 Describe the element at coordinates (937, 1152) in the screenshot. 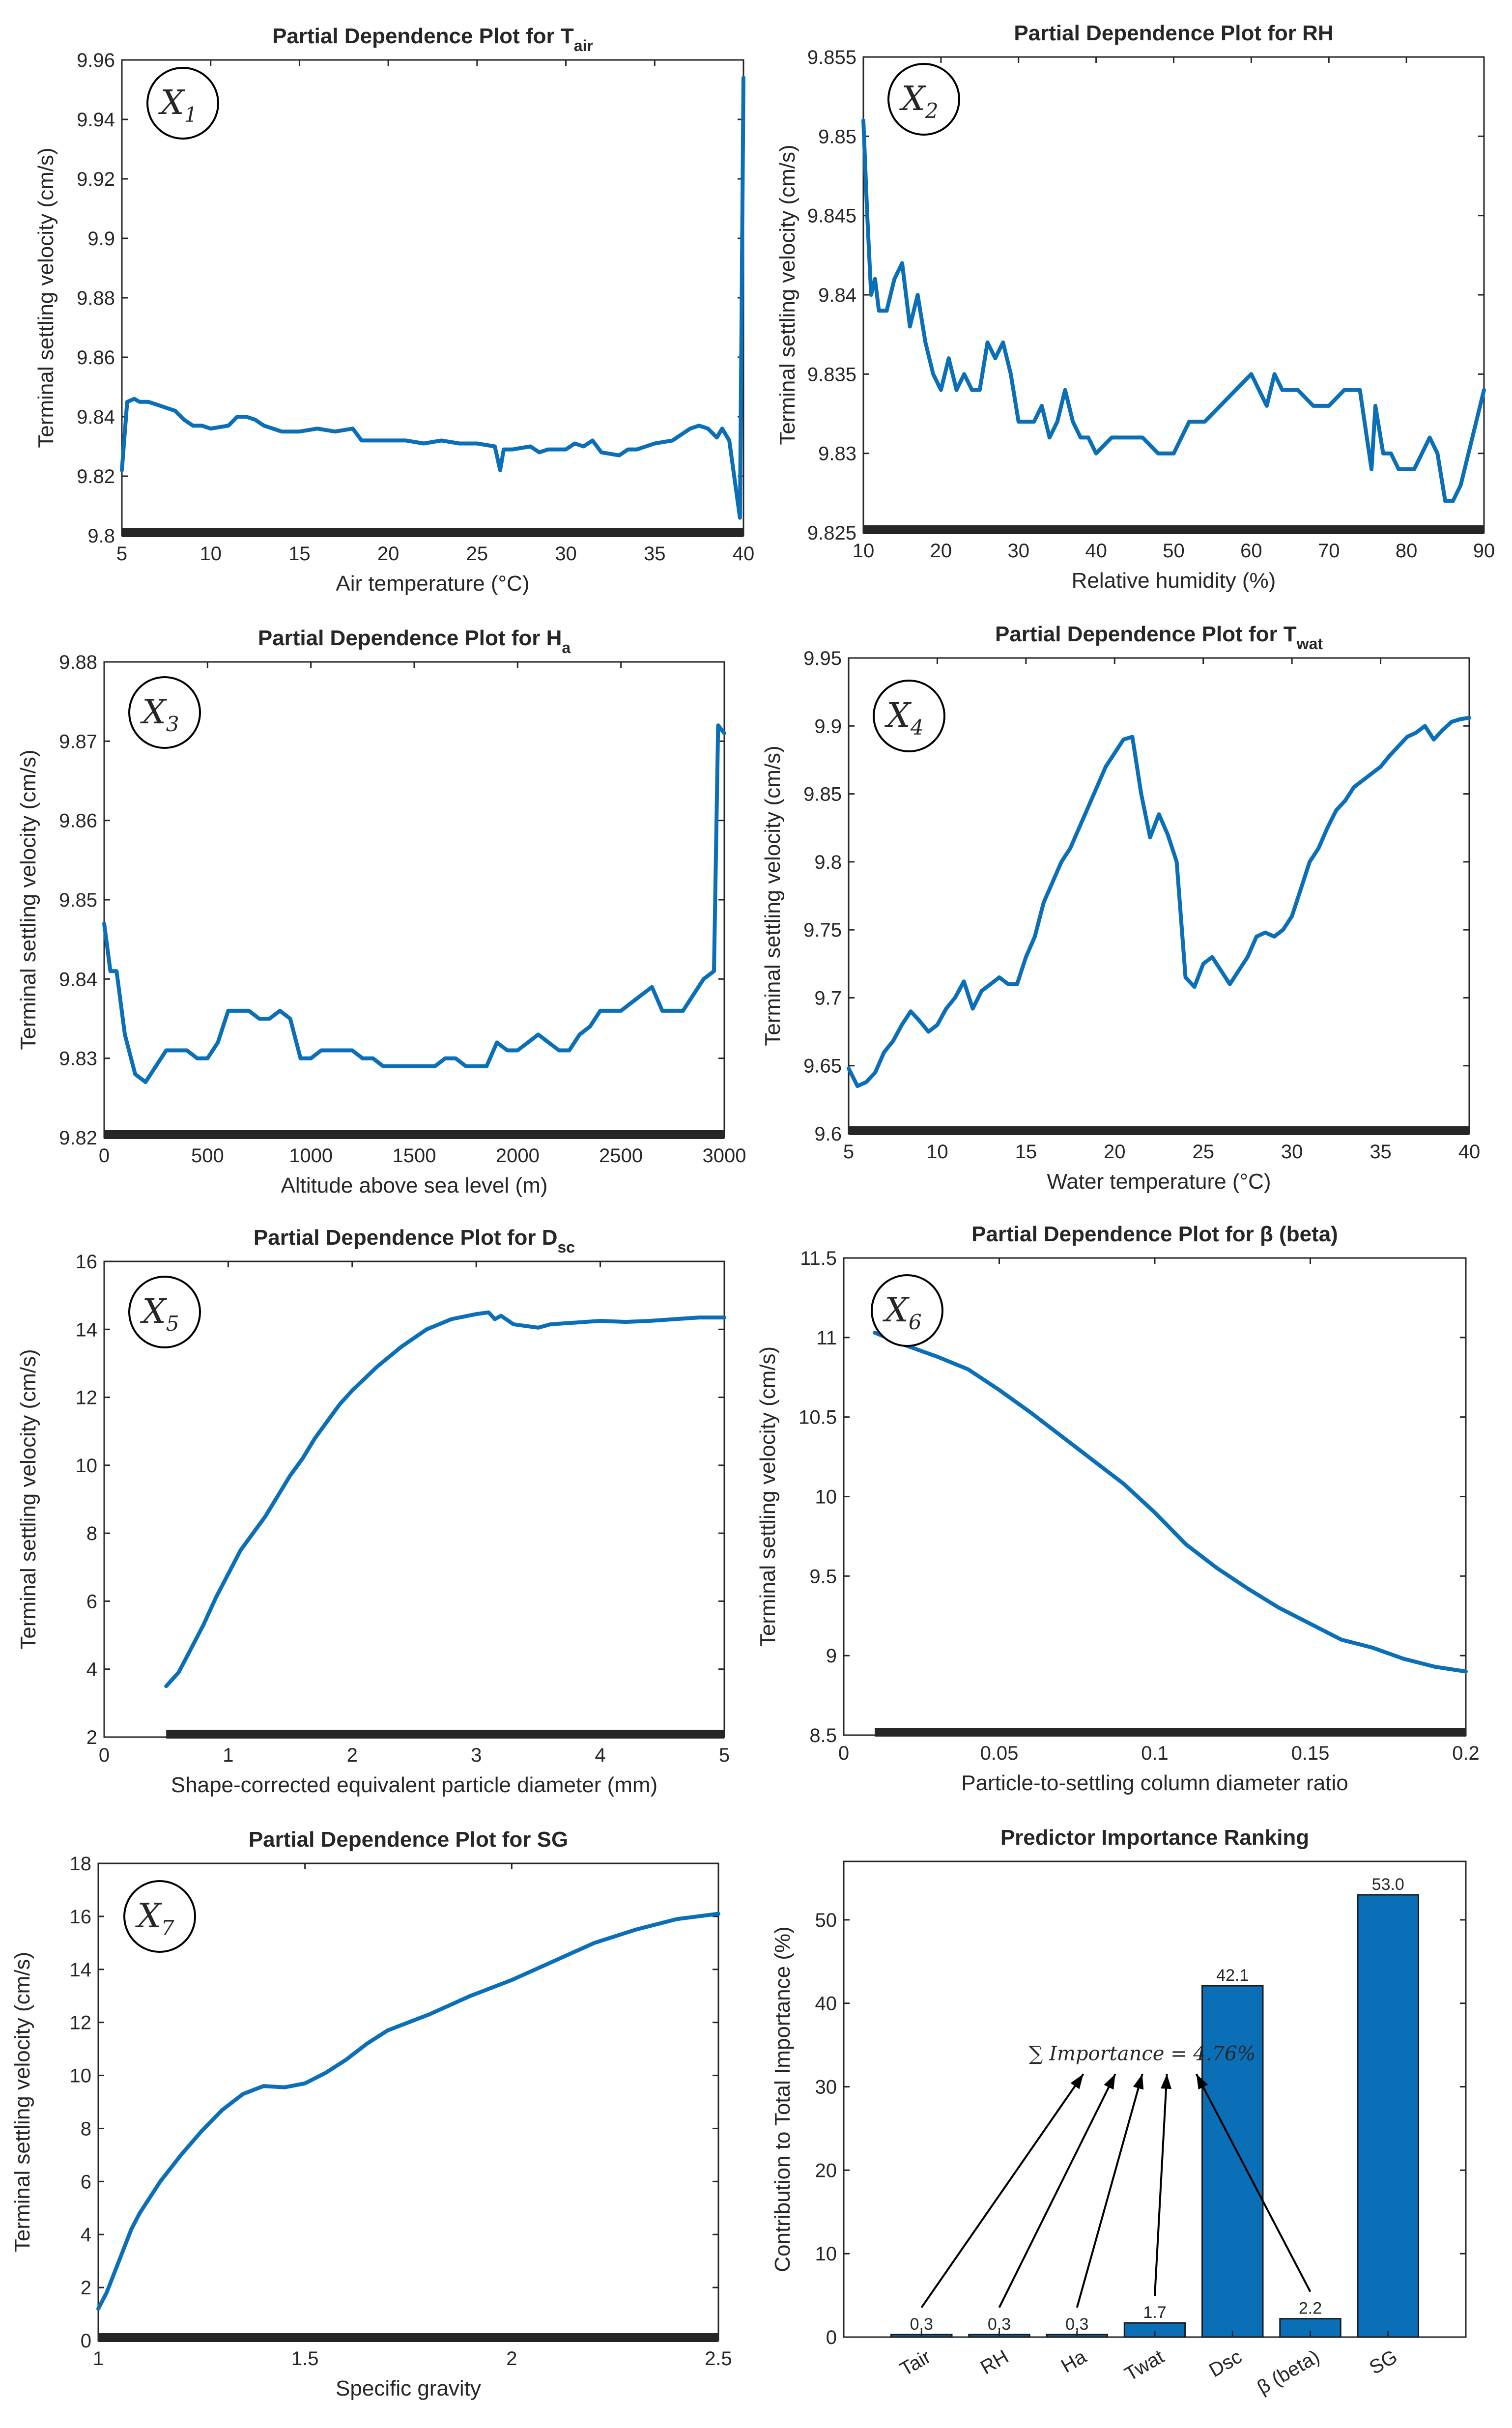

I see `x-tick-label: 10` at that location.